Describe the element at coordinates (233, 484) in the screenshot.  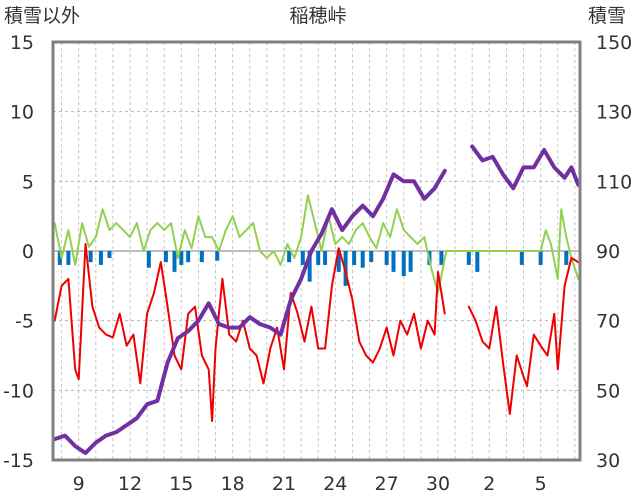
I see `x-tick-label: 18` at that location.